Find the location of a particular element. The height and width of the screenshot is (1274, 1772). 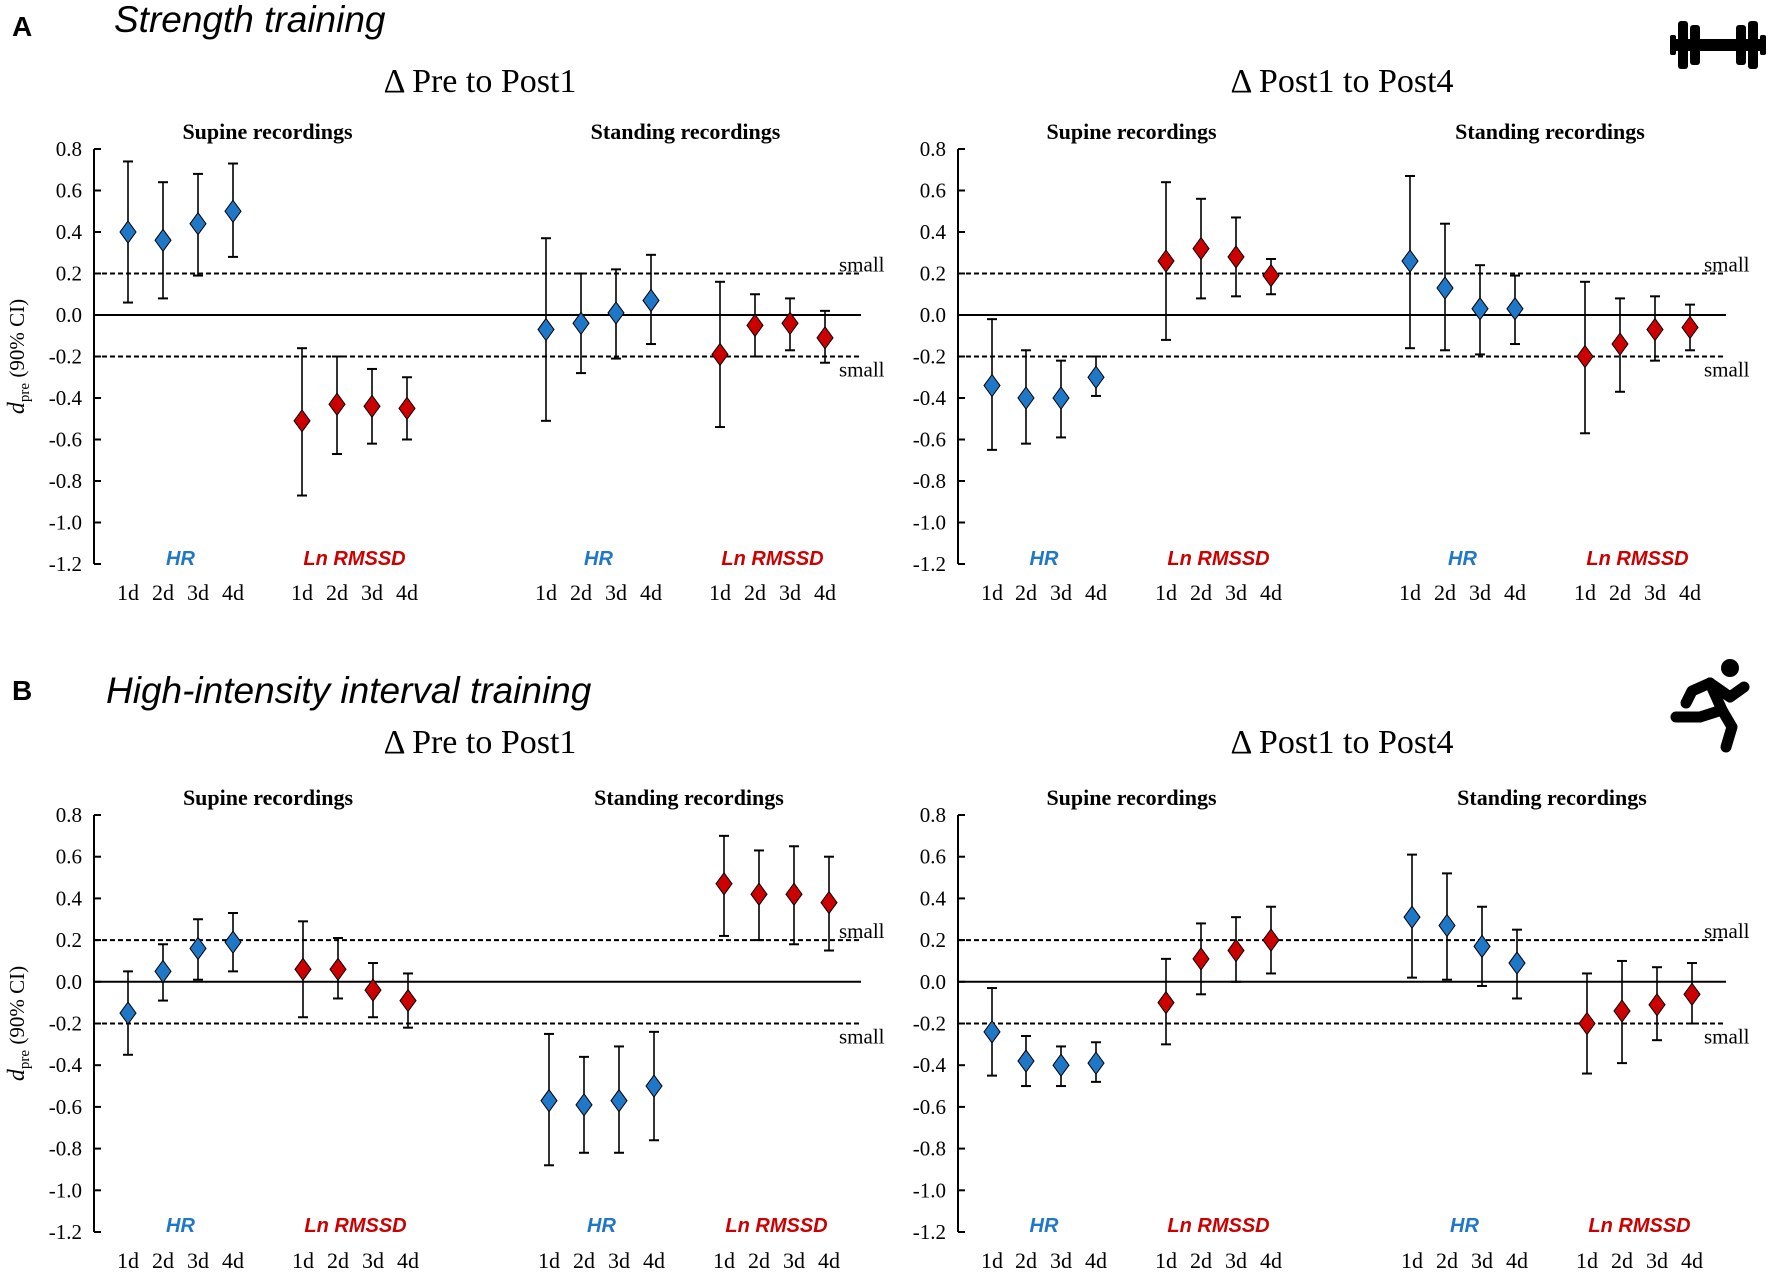

y-tick-label: -1.2 is located at coordinates (65, 1232).